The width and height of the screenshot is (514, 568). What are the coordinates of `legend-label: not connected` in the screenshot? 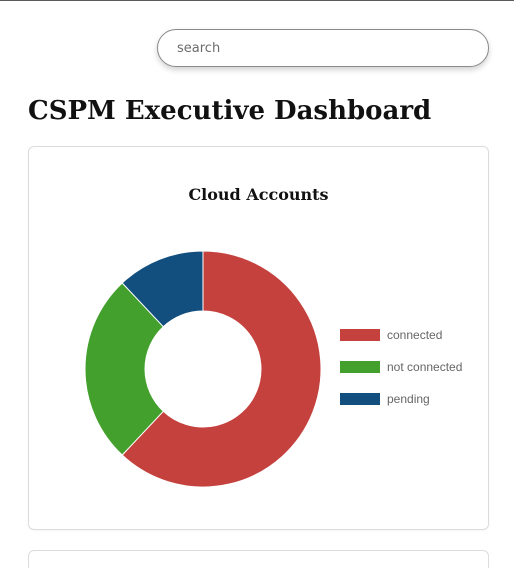 It's located at (425, 367).